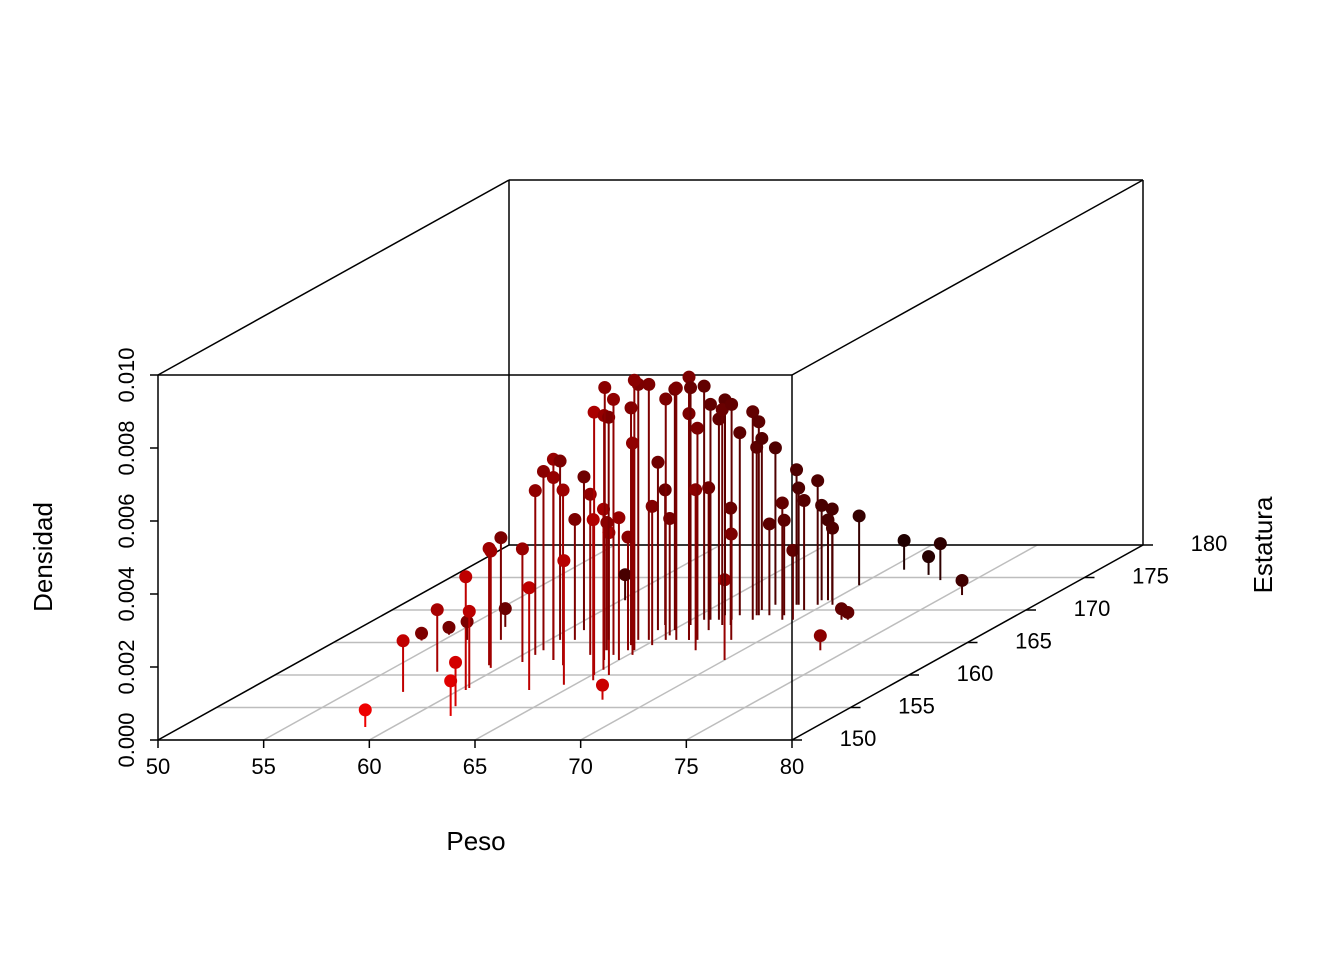 The width and height of the screenshot is (1344, 960). Describe the element at coordinates (792, 766) in the screenshot. I see `x-tick-label: 80` at that location.